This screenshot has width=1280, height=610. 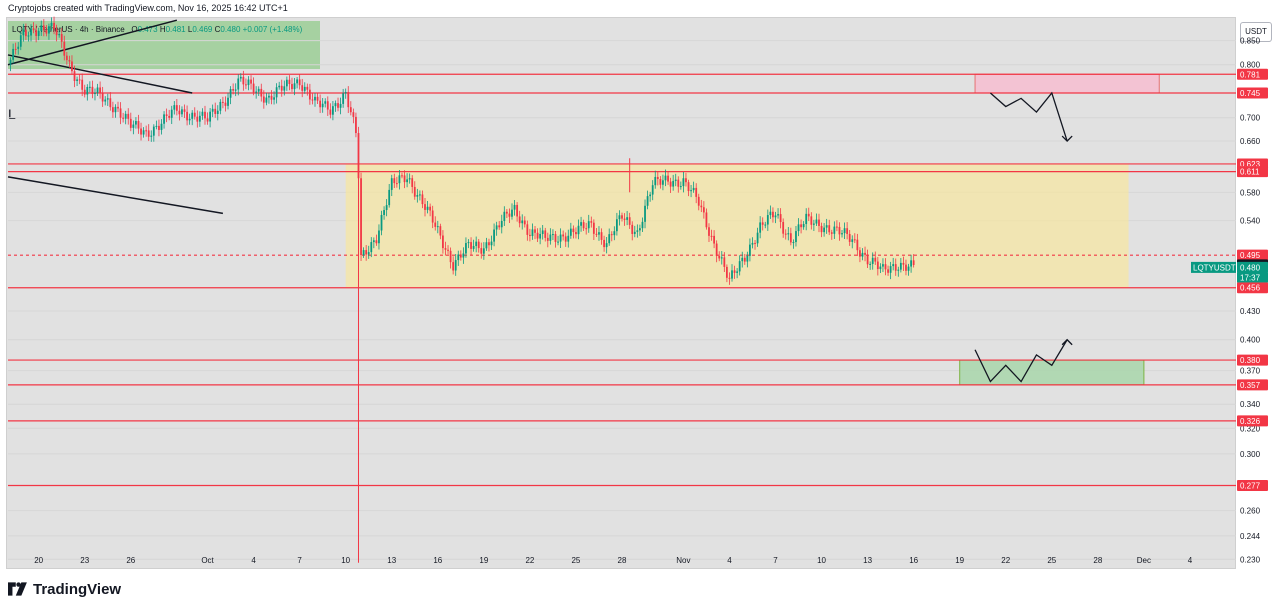 What do you see at coordinates (202, 29) in the screenshot?
I see `low-value: 0.469` at bounding box center [202, 29].